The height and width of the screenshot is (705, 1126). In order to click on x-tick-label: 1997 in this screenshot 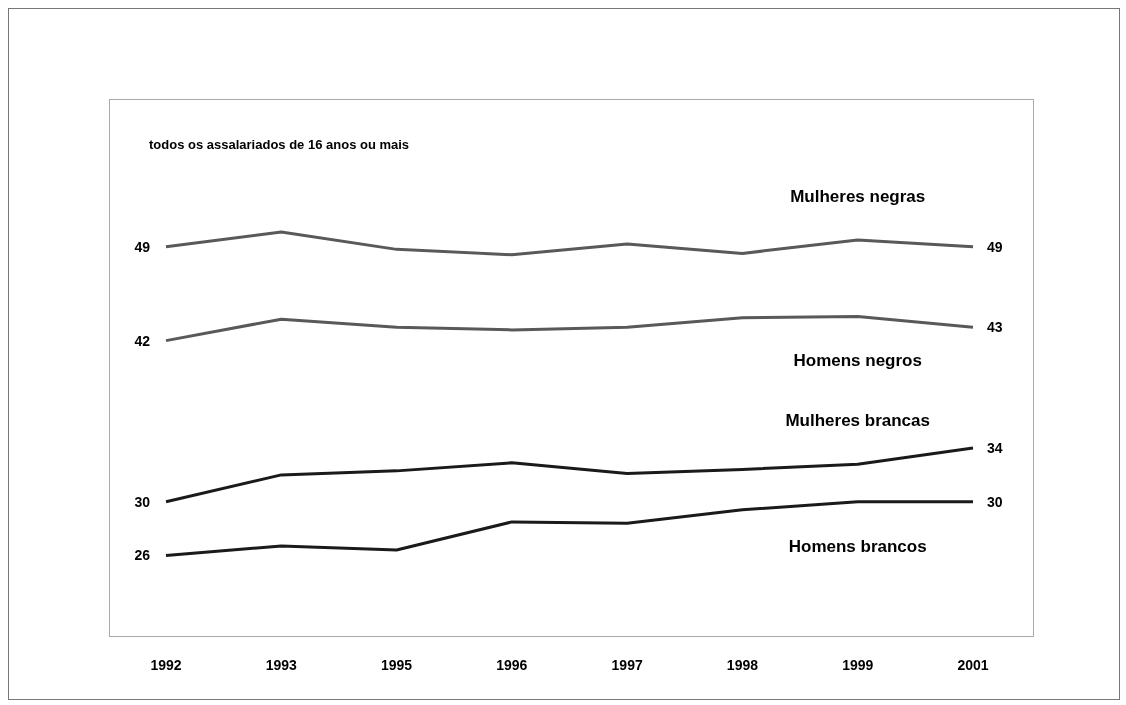, I will do `click(627, 664)`.